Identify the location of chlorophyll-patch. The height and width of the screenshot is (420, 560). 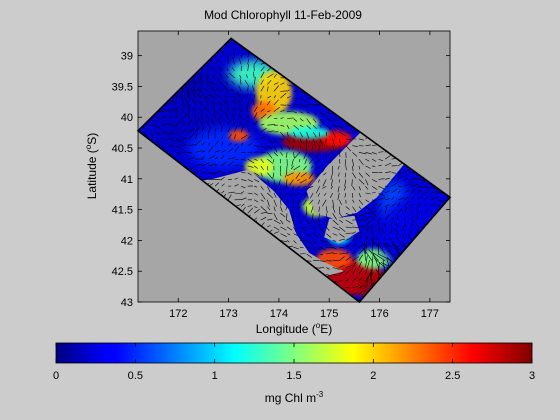
(238, 135).